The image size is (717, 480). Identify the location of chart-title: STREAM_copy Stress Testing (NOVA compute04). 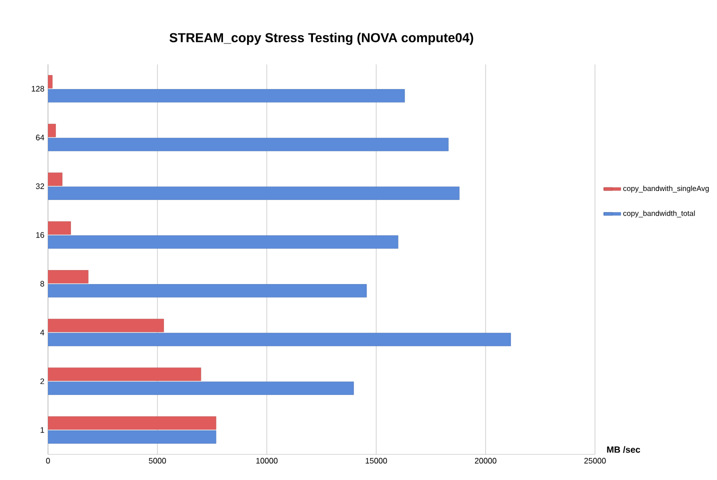
(322, 38).